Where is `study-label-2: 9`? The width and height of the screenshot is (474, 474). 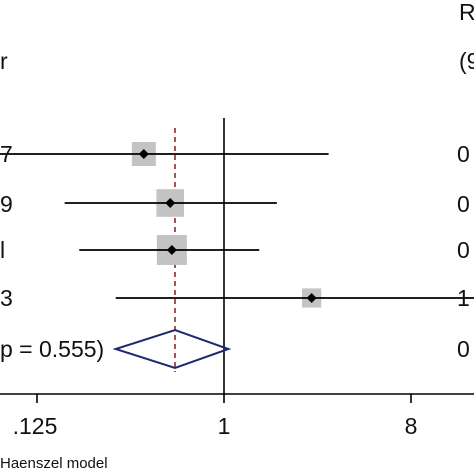
study-label-2: 9 is located at coordinates (6, 204).